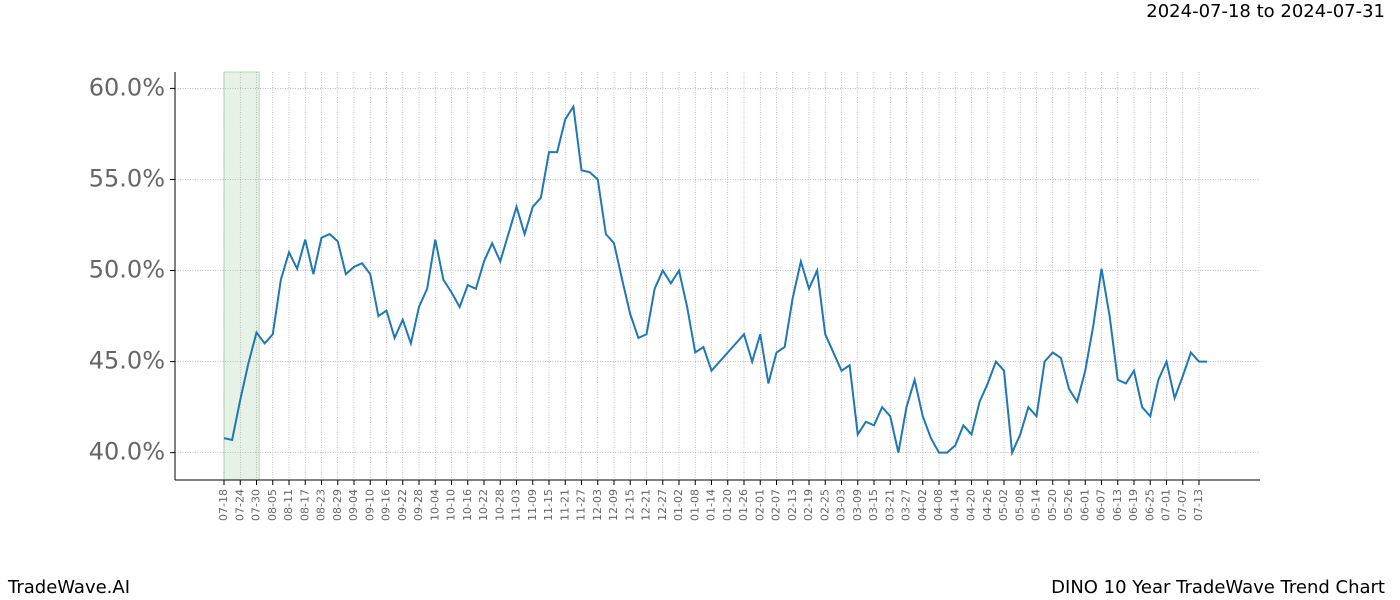 The height and width of the screenshot is (600, 1400). I want to click on y-tick-label: 40.0%, so click(127, 452).